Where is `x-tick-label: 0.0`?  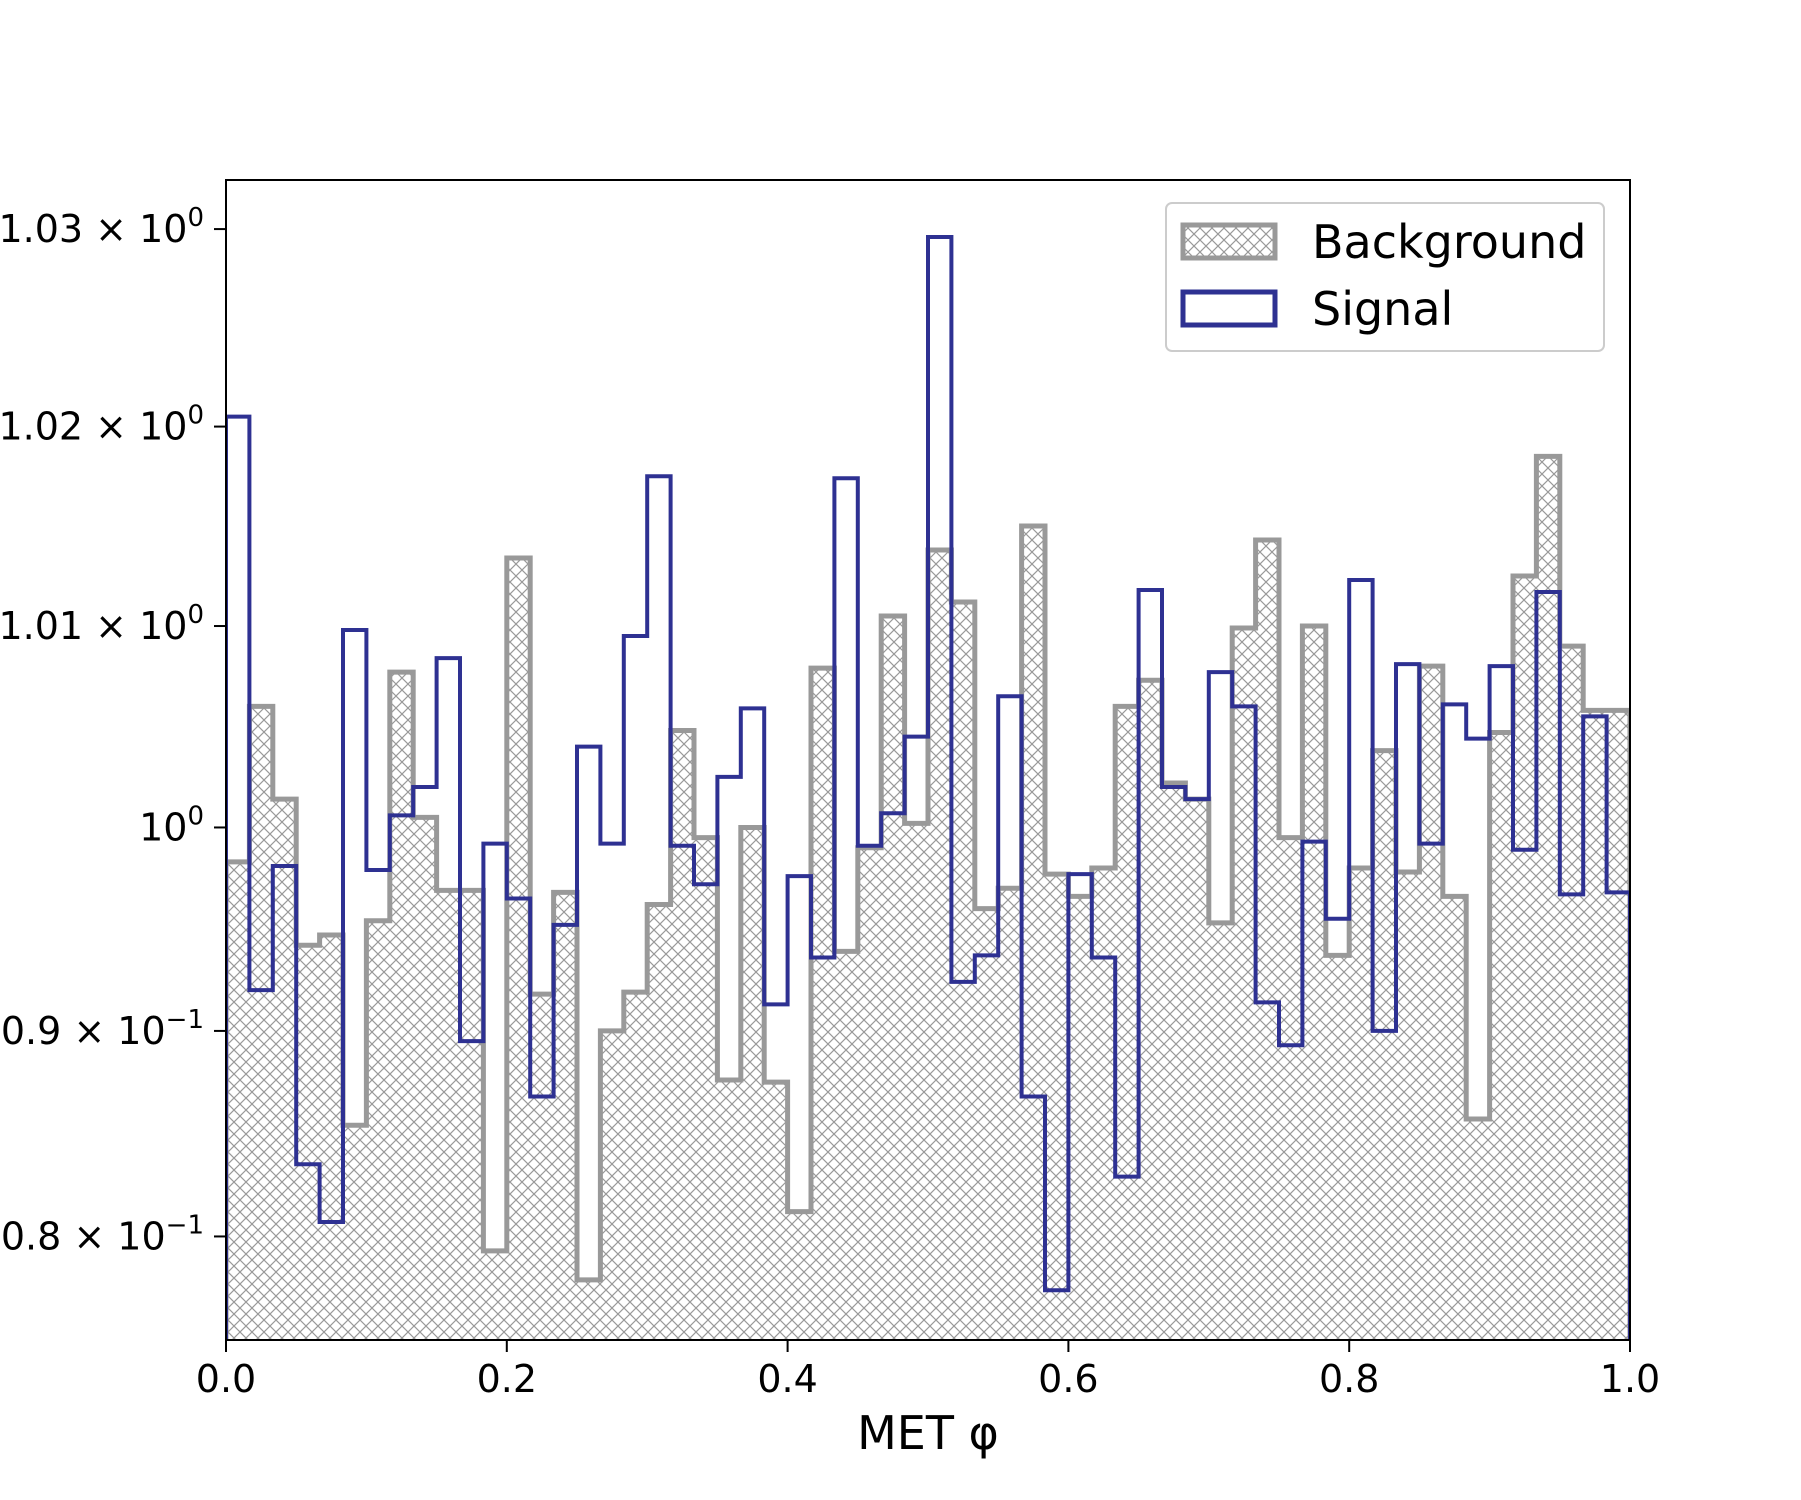 x-tick-label: 0.0 is located at coordinates (226, 1379).